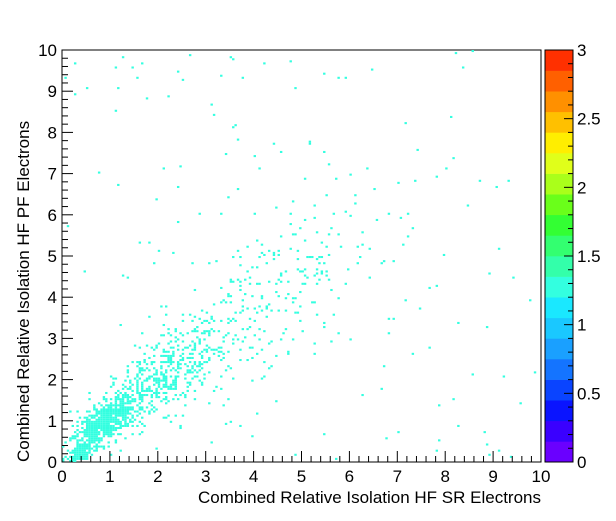 This screenshot has width=616, height=521. Describe the element at coordinates (52, 380) in the screenshot. I see `y-tick-label: 2` at that location.